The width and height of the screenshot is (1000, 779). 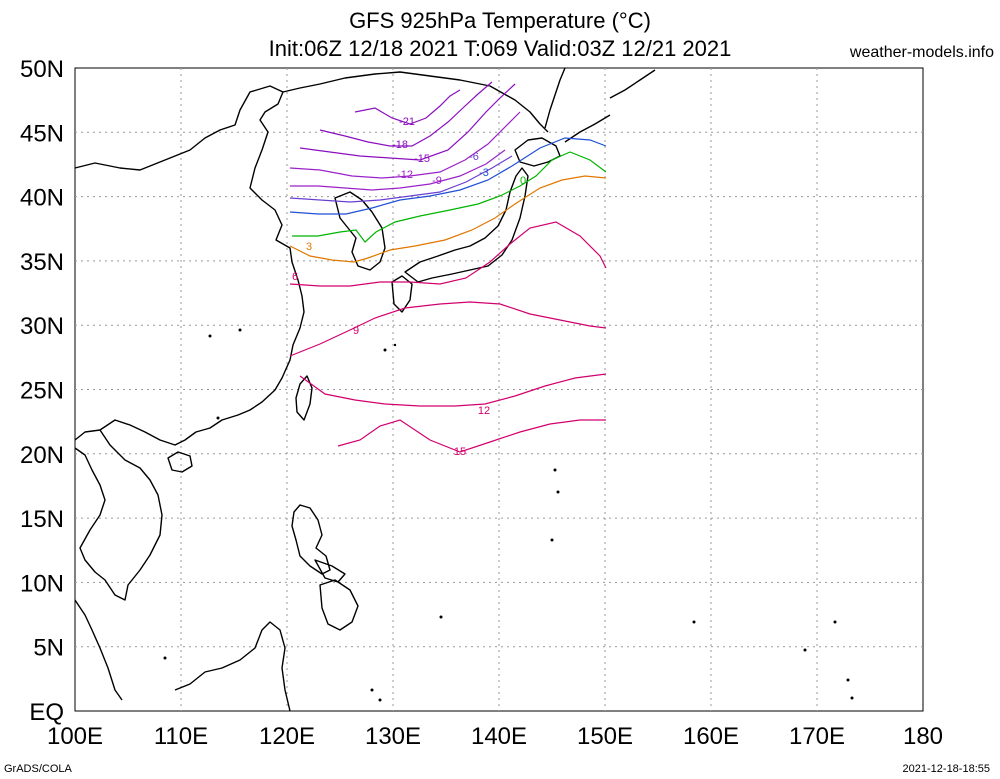 I want to click on coastline-luzon, so click(x=311, y=539).